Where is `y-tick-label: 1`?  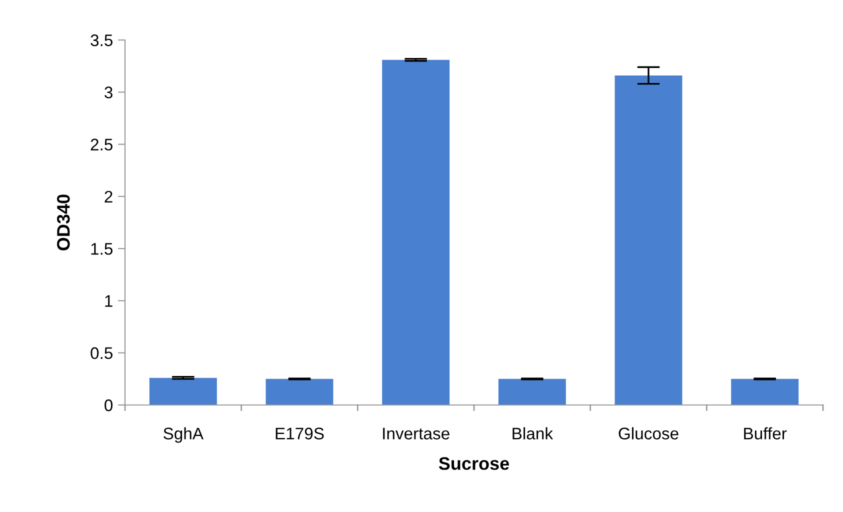
y-tick-label: 1 is located at coordinates (108, 301).